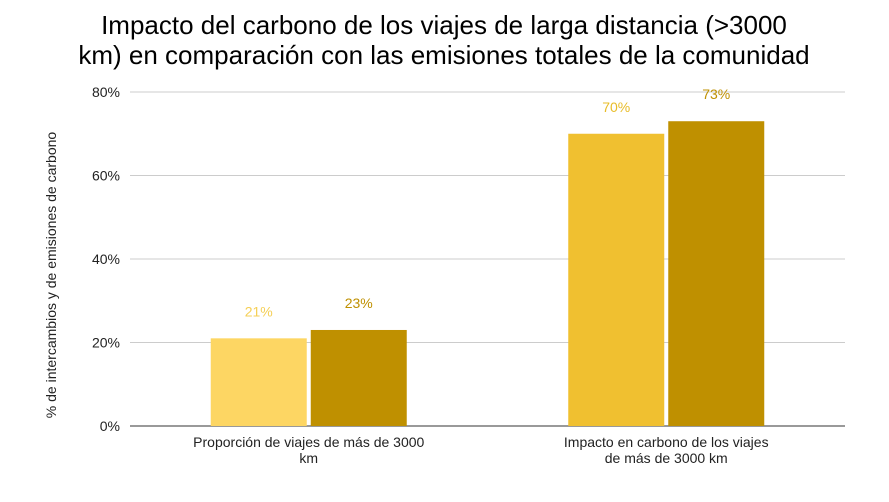 This screenshot has height=502, width=889. Describe the element at coordinates (110, 426) in the screenshot. I see `y-tick-label: 0%` at that location.